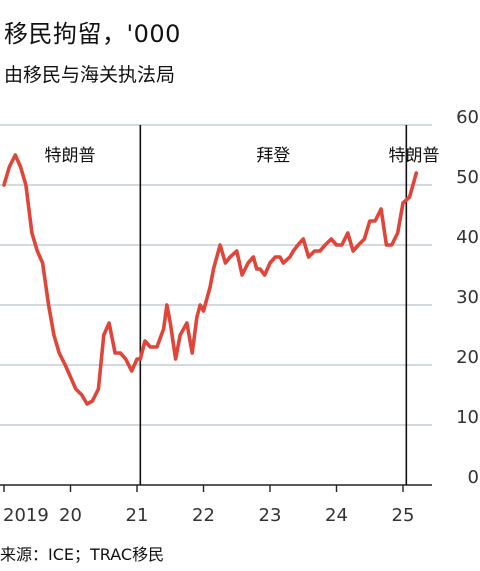 Image resolution: width=480 pixels, height=571 pixels. Describe the element at coordinates (70, 515) in the screenshot. I see `x-tick-label-20: 20` at that location.